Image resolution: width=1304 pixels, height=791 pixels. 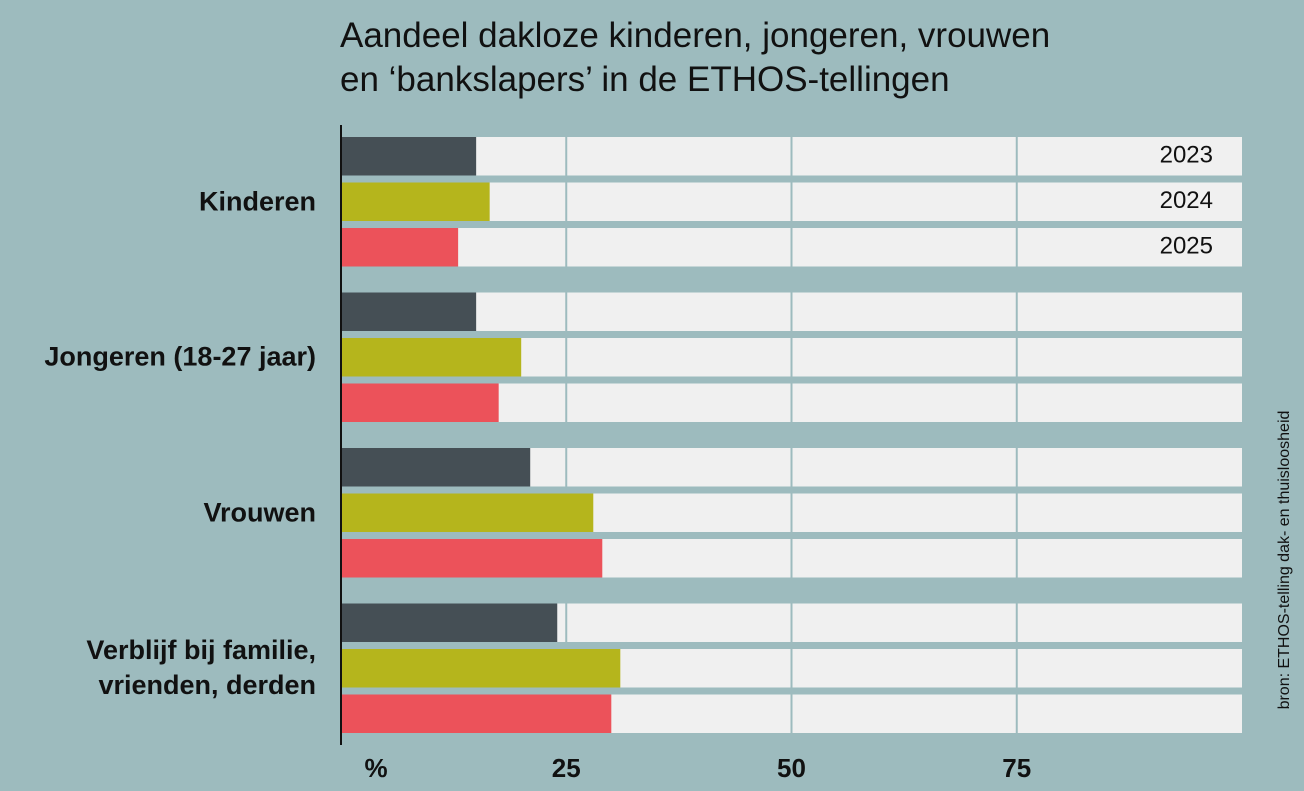 I want to click on title-line: en ‘bankslapers’ in de ETHOS-tellingen, so click(x=645, y=79).